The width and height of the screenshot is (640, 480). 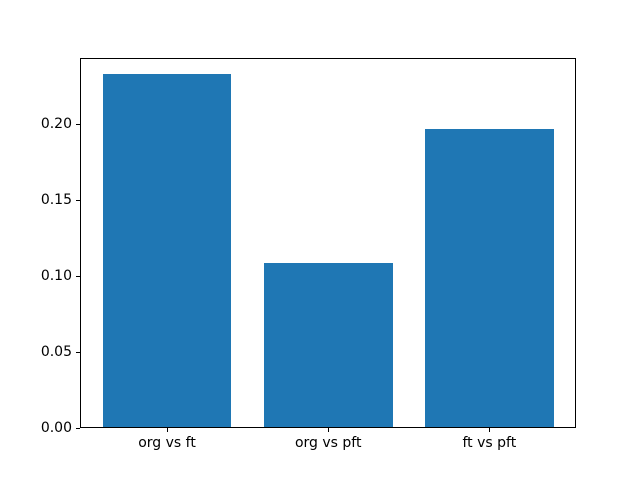 What do you see at coordinates (56, 200) in the screenshot?
I see `y-tick-label: 0.15` at bounding box center [56, 200].